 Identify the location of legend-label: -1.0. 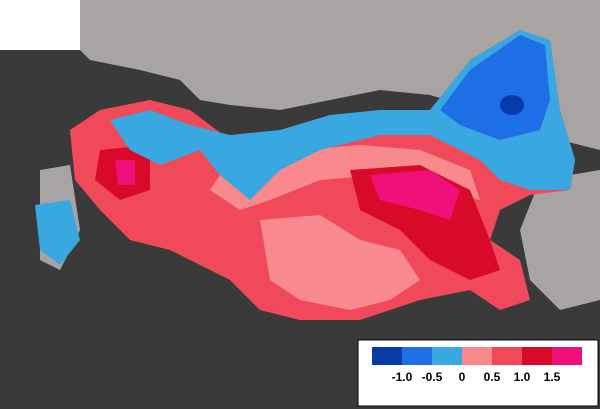
(402, 377).